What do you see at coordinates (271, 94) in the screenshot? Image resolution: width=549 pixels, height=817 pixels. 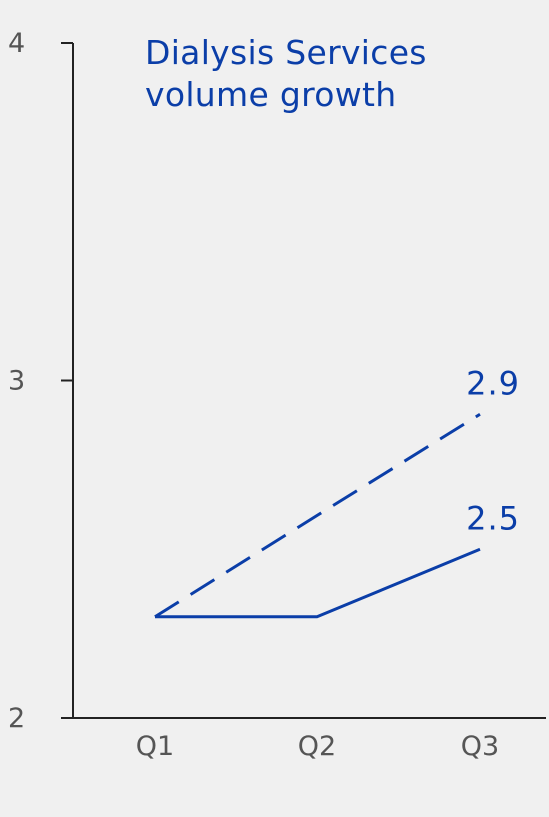 I see `chart-title-line-2: volume growth` at bounding box center [271, 94].